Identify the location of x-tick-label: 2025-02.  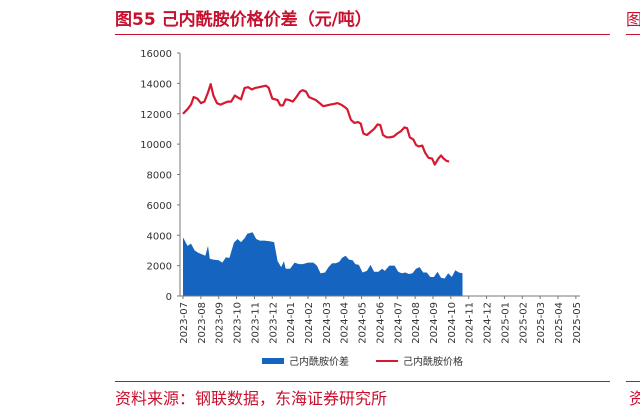
(523, 323).